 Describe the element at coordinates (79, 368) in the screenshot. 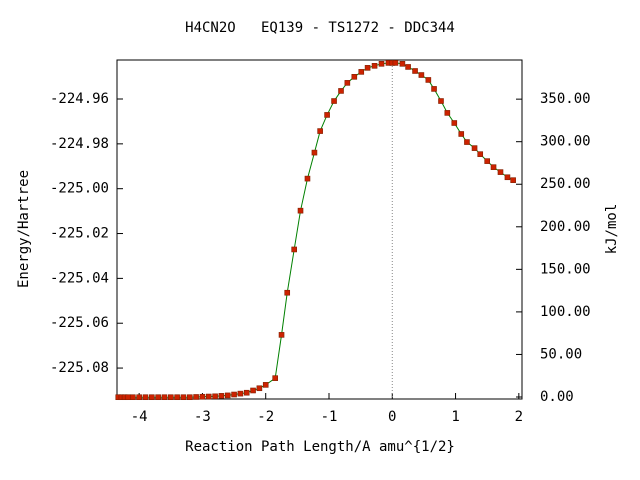

I see `y-tick-label: -225.08` at that location.